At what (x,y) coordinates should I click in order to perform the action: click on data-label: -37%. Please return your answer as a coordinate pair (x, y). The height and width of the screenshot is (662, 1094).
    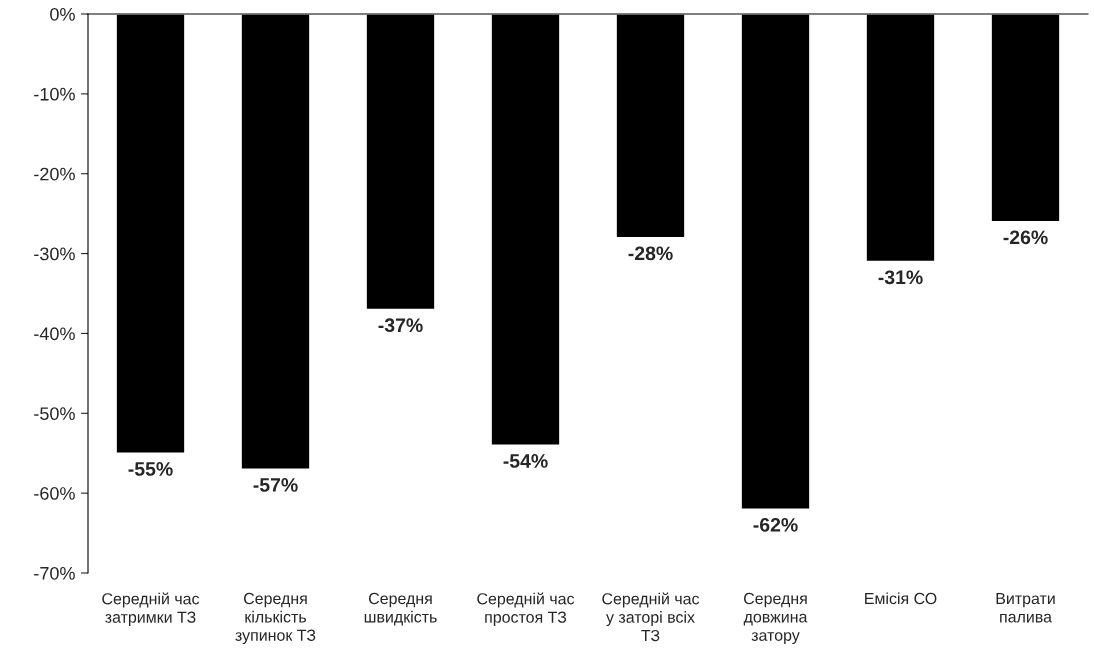
    Looking at the image, I should click on (400, 325).